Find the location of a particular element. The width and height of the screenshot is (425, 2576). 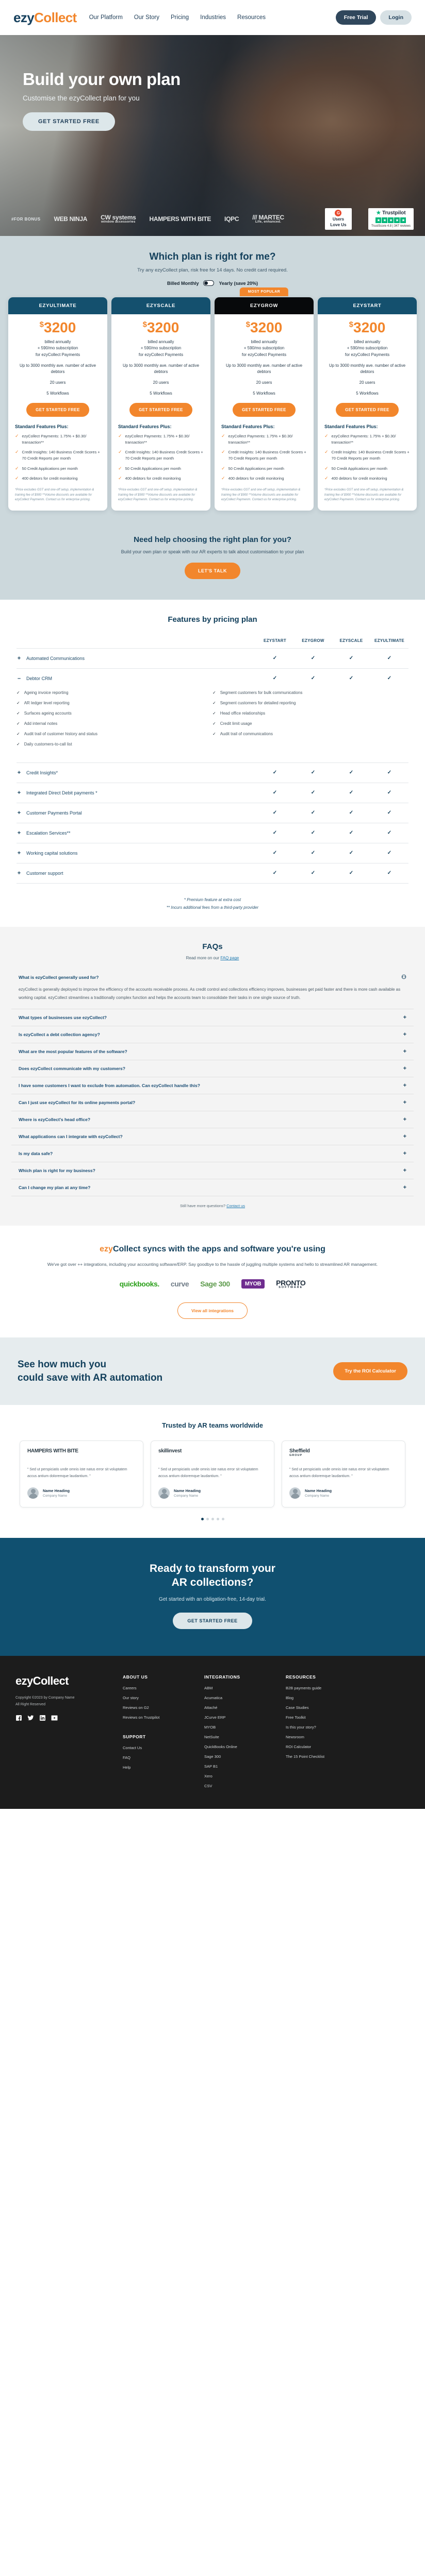

feature-row: + Automated Communications ✓ ✓ ✓ ✓ is located at coordinates (213, 658).